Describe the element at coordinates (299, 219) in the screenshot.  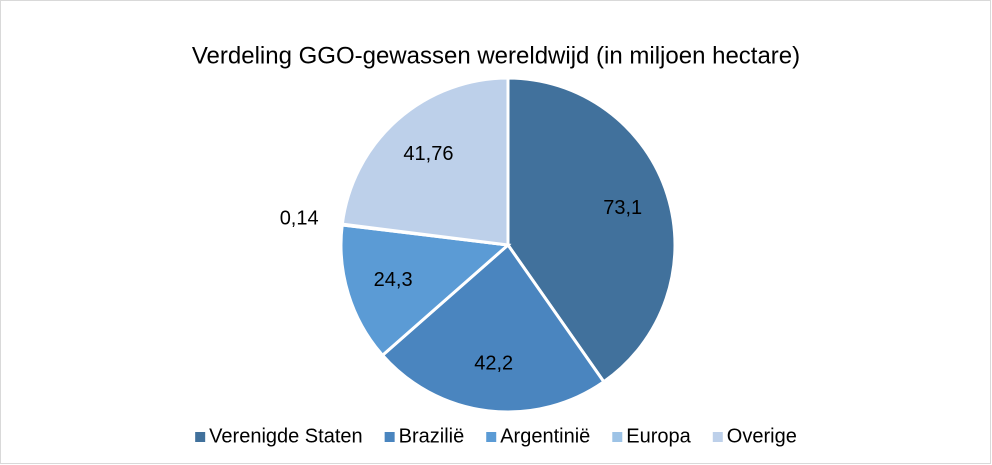
I see `data-label: 0,14` at that location.